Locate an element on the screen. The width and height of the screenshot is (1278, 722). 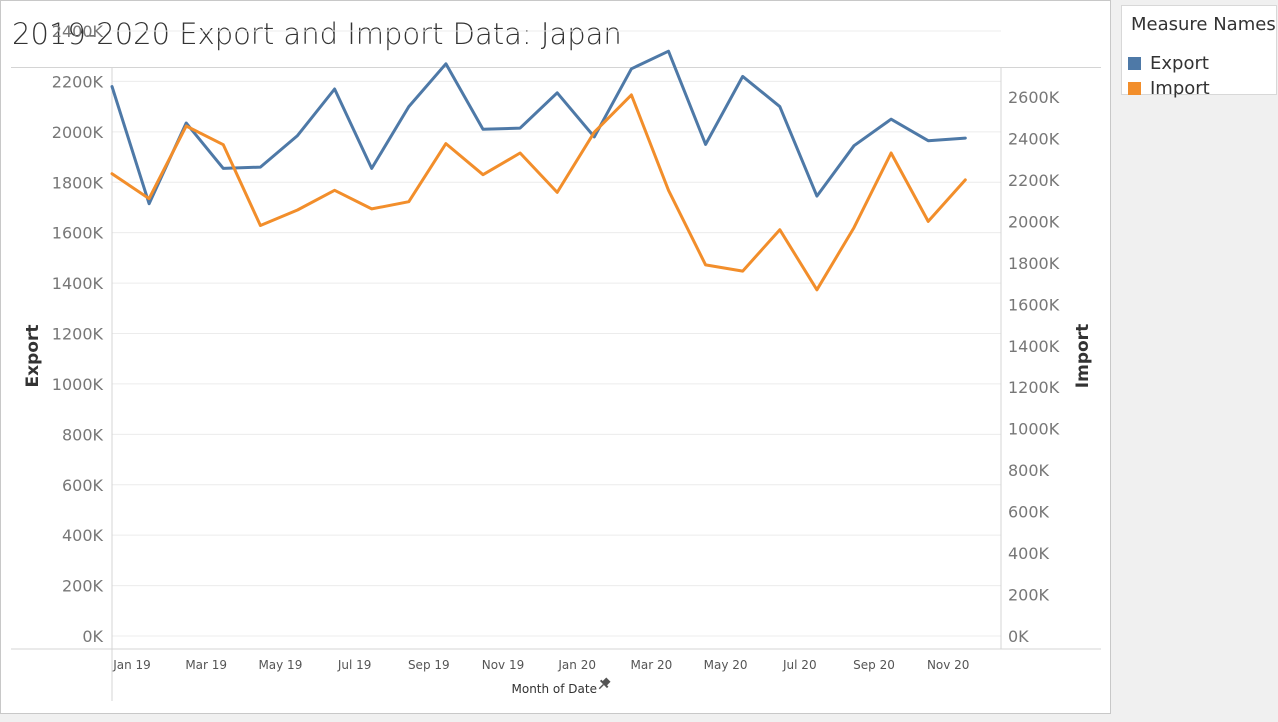
right-axis-title: Import is located at coordinates (1083, 356).